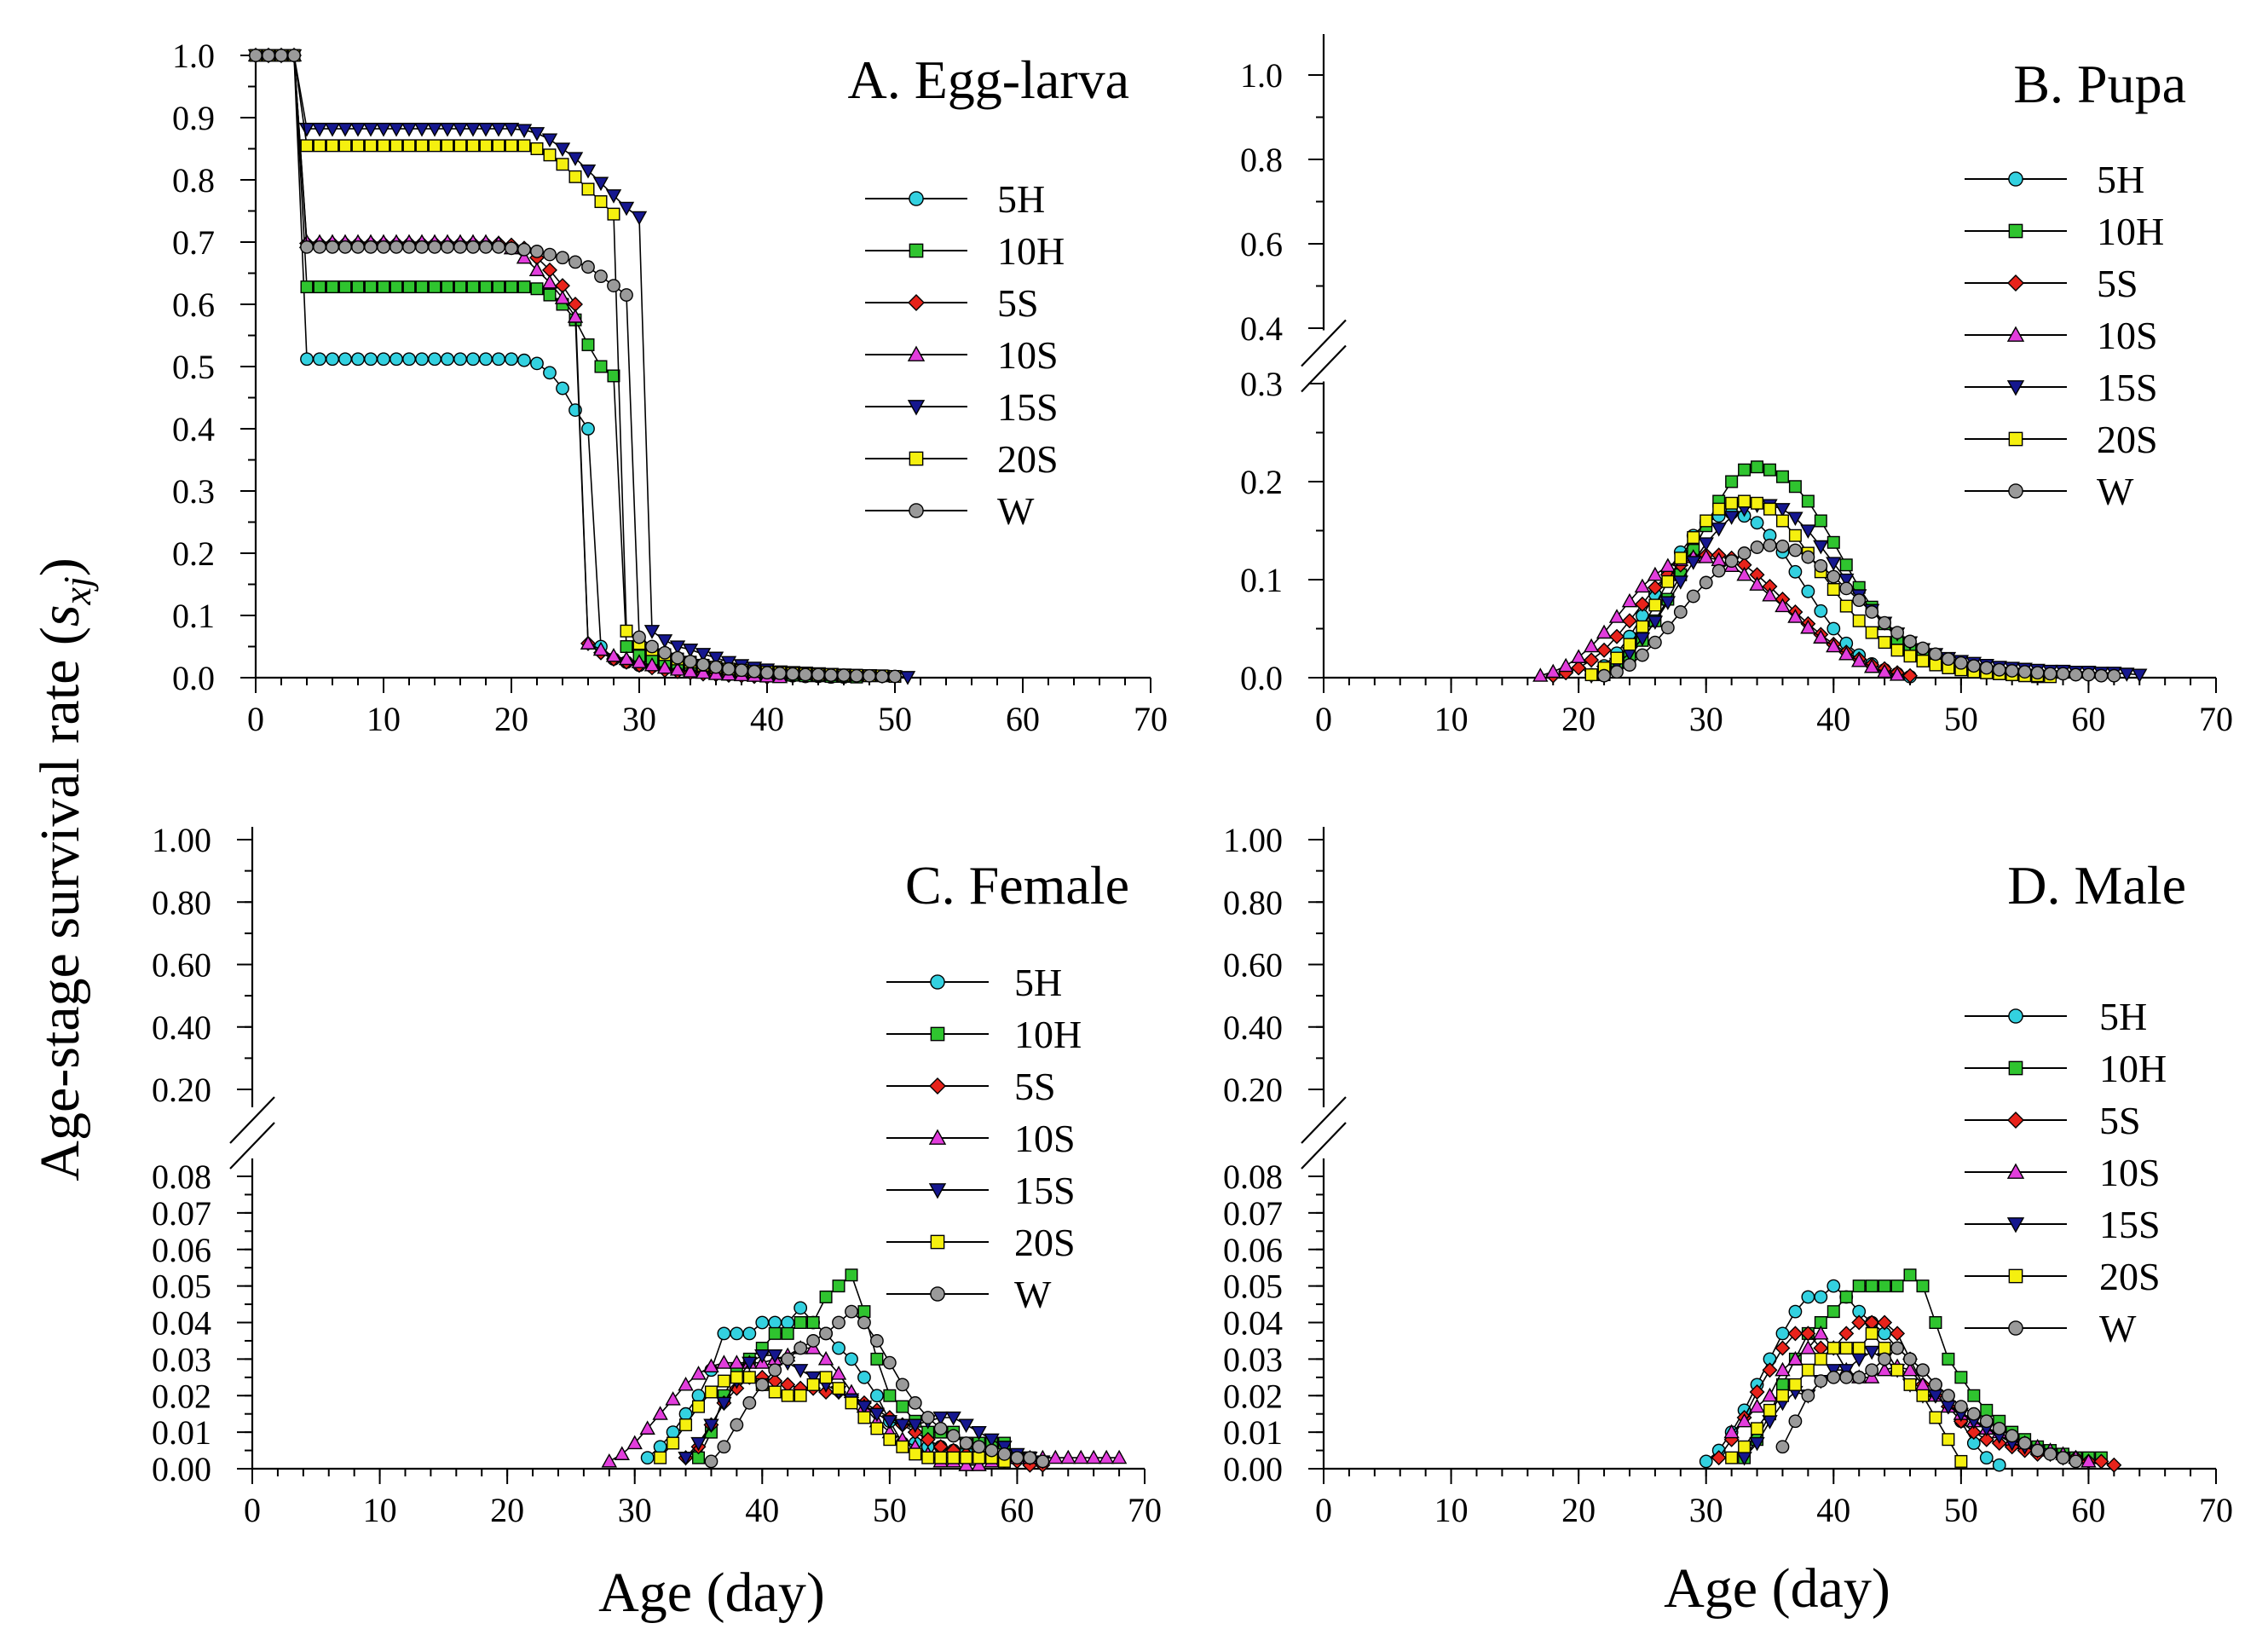 This screenshot has height=1652, width=2268. I want to click on x-tick-label: 60, so click(1017, 1510).